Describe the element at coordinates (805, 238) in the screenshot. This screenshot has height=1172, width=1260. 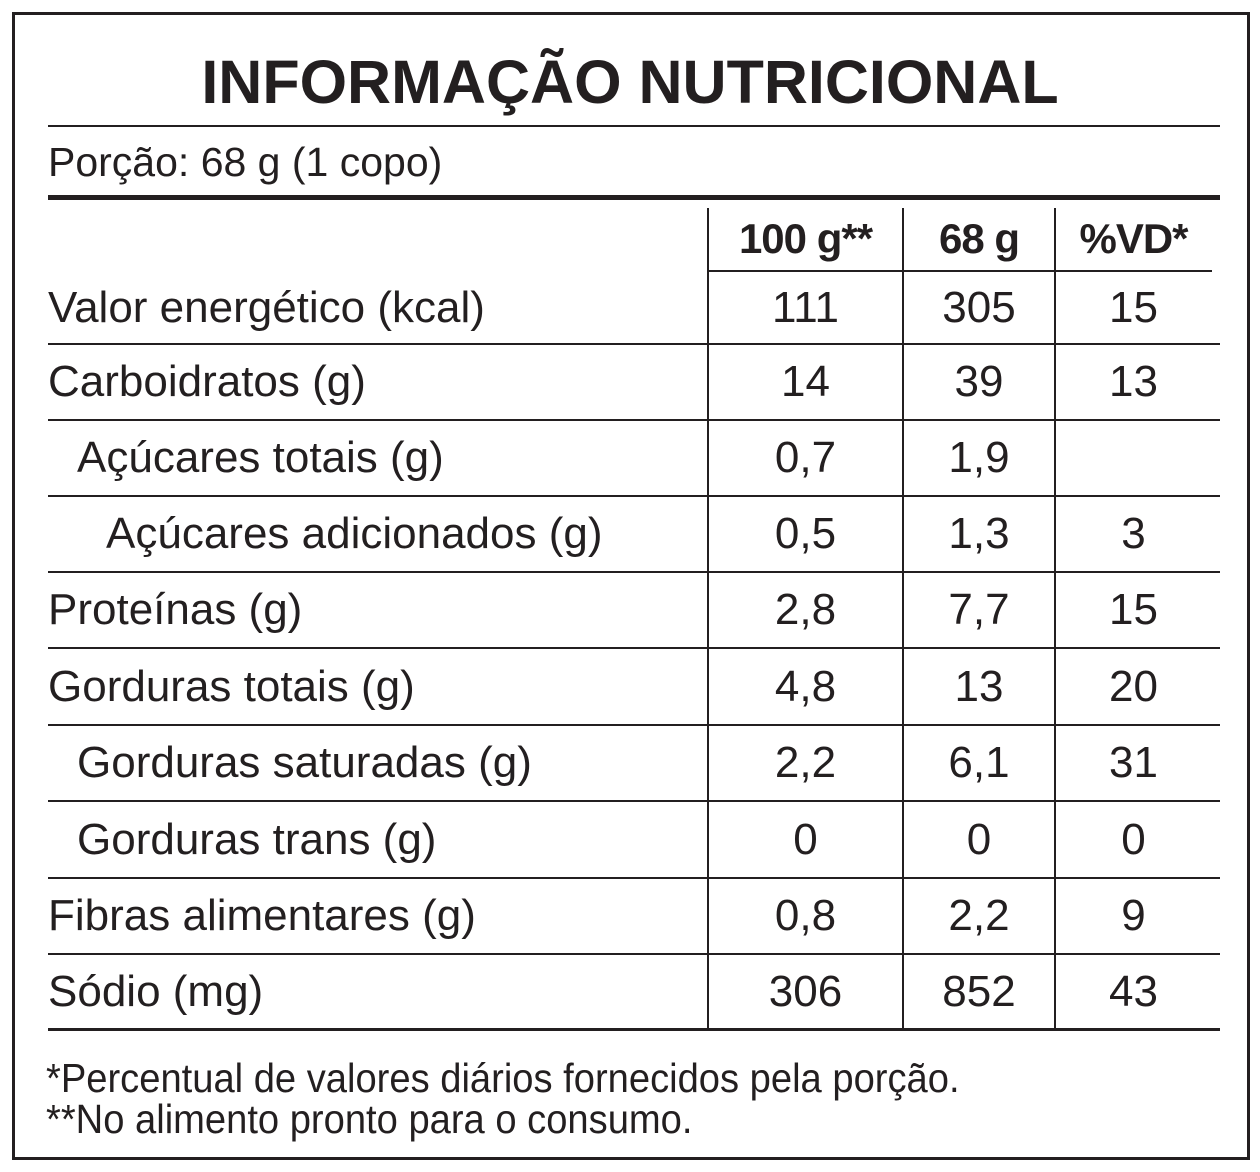
I see `column-header: 100 g**` at that location.